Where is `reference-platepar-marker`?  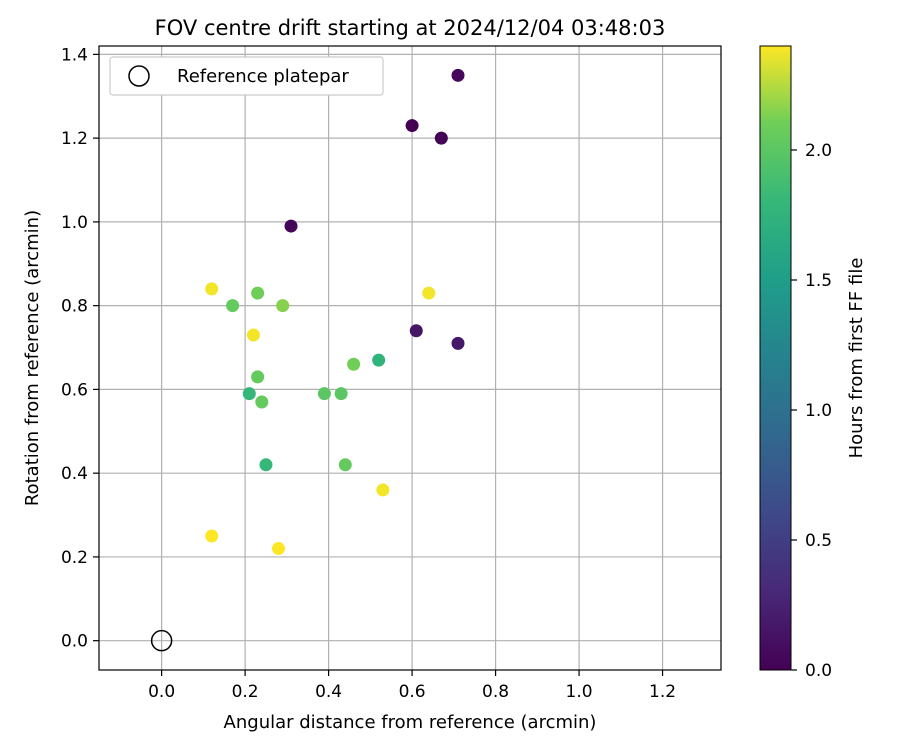
reference-platepar-marker is located at coordinates (161, 640).